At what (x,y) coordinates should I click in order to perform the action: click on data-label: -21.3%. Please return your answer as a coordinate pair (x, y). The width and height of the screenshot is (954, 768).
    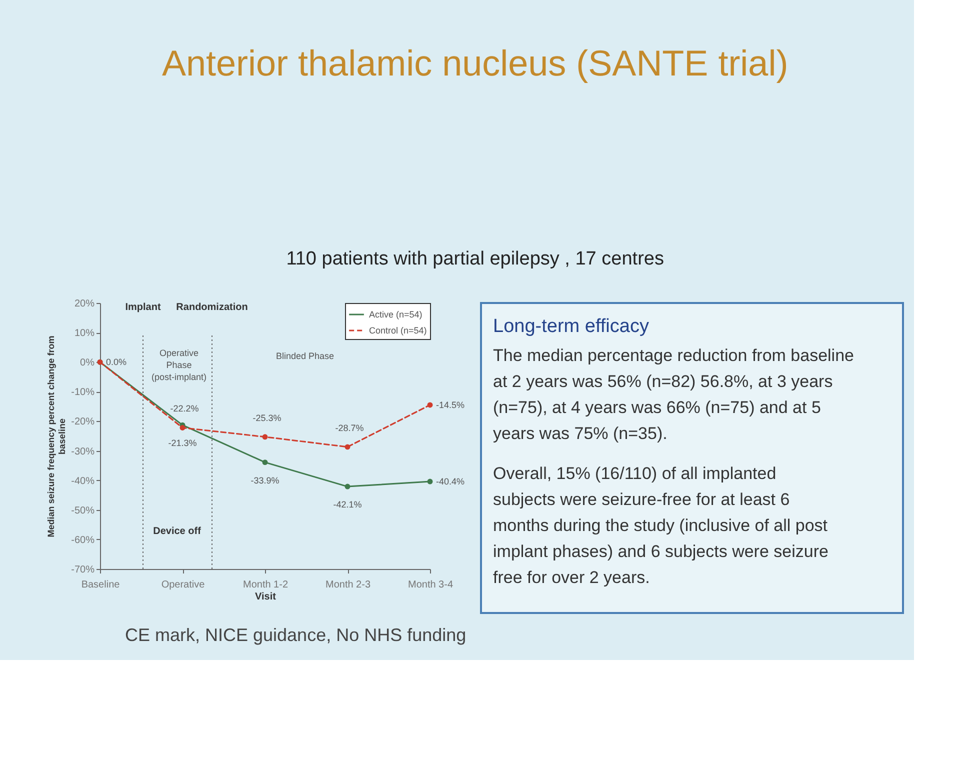
    Looking at the image, I should click on (182, 443).